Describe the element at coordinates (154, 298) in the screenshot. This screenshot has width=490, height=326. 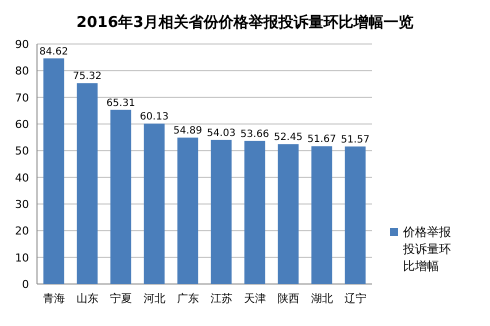
I see `x-tick-label: 河北` at that location.